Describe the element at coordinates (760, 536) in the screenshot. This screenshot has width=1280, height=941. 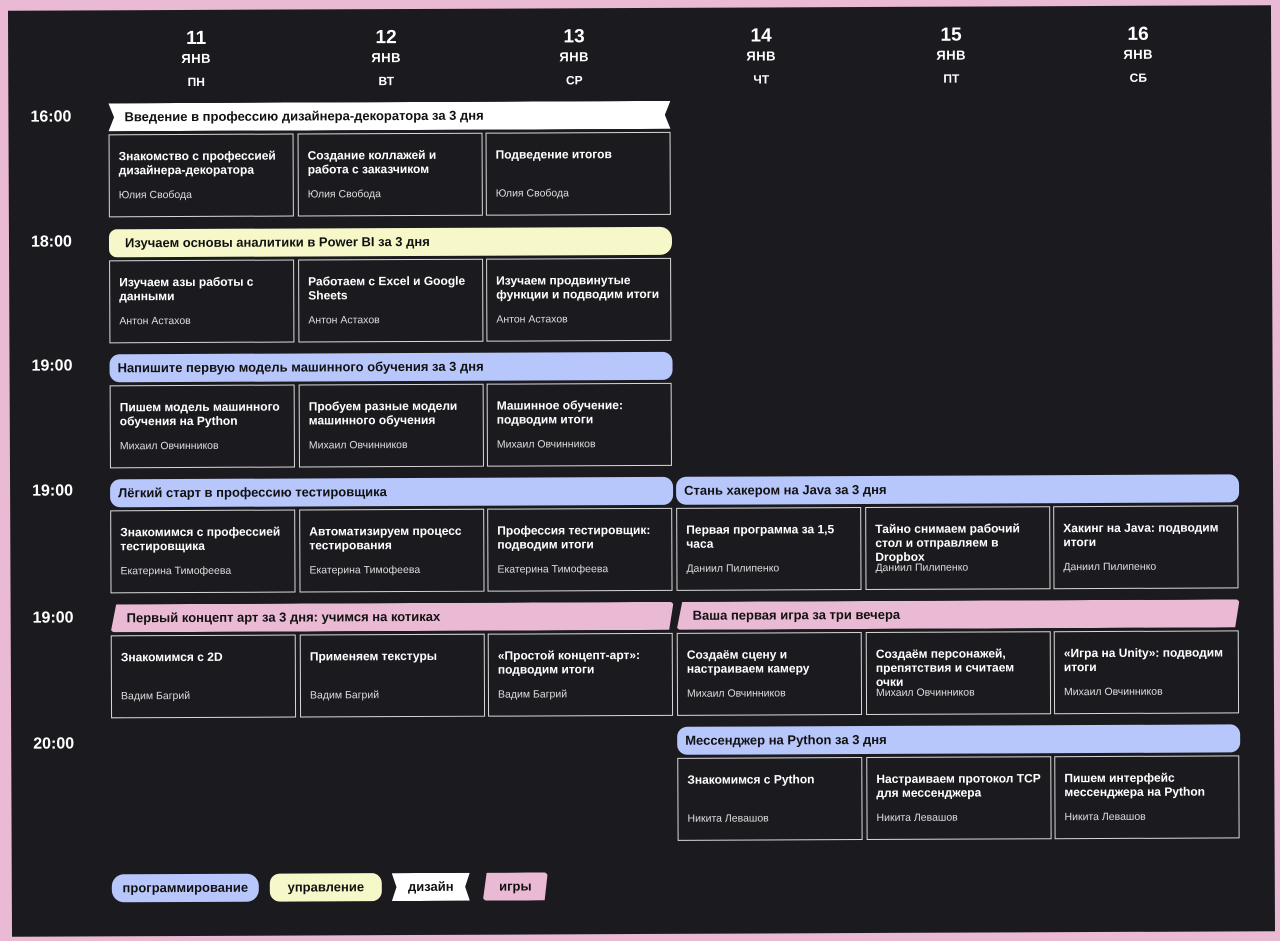
I see `lesson-title: Первая программа за 1,5 часа` at that location.